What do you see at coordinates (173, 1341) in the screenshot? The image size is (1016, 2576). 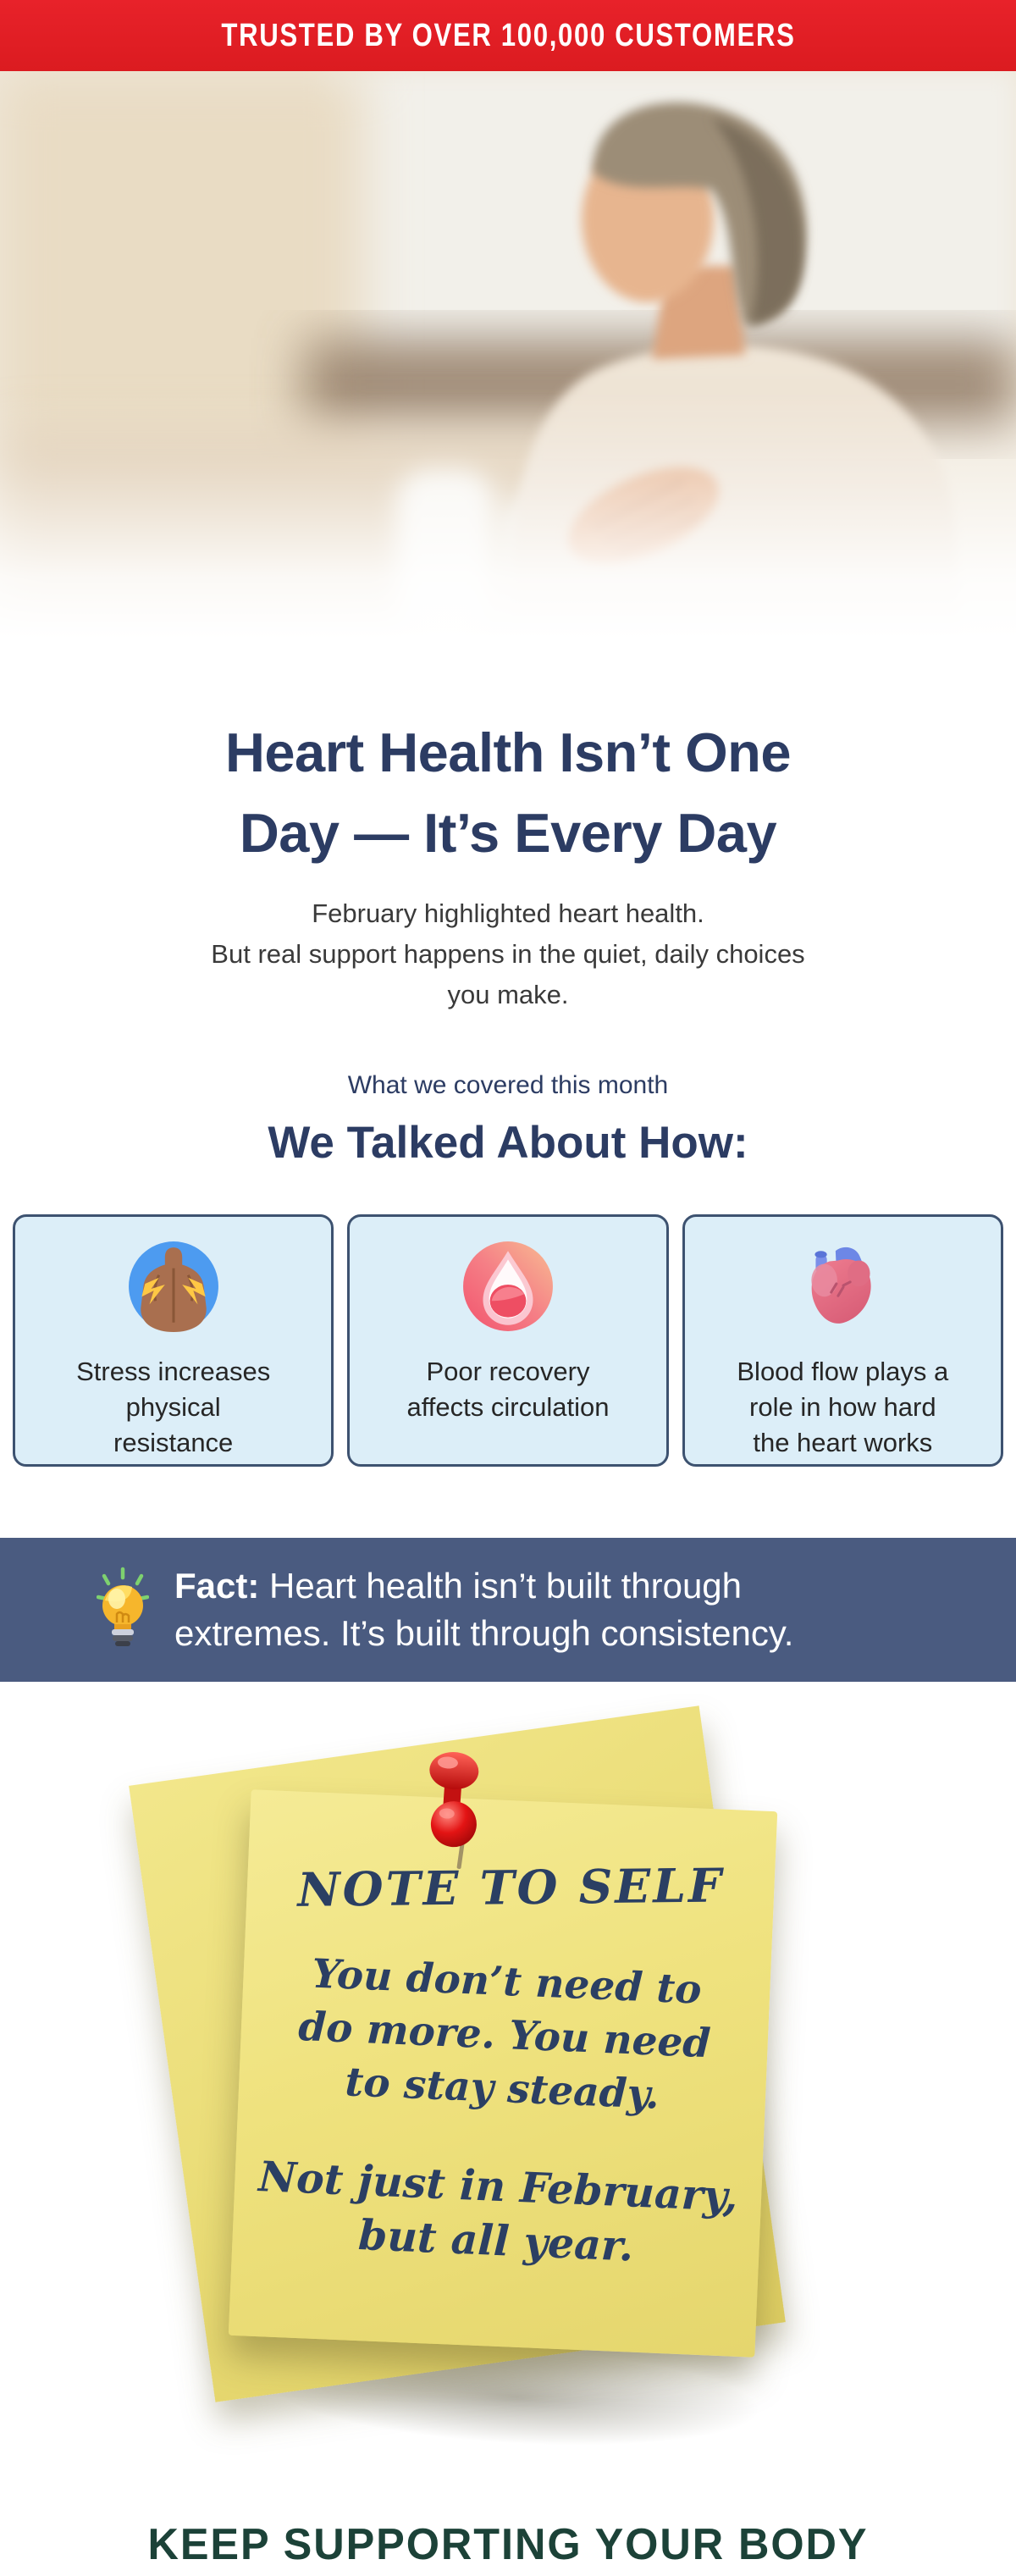 I see `card-stress: Stress increases physical resistance` at bounding box center [173, 1341].